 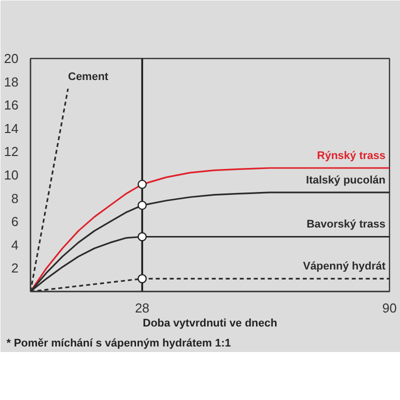 What do you see at coordinates (15, 198) in the screenshot?
I see `y-tick-label: 8` at bounding box center [15, 198].